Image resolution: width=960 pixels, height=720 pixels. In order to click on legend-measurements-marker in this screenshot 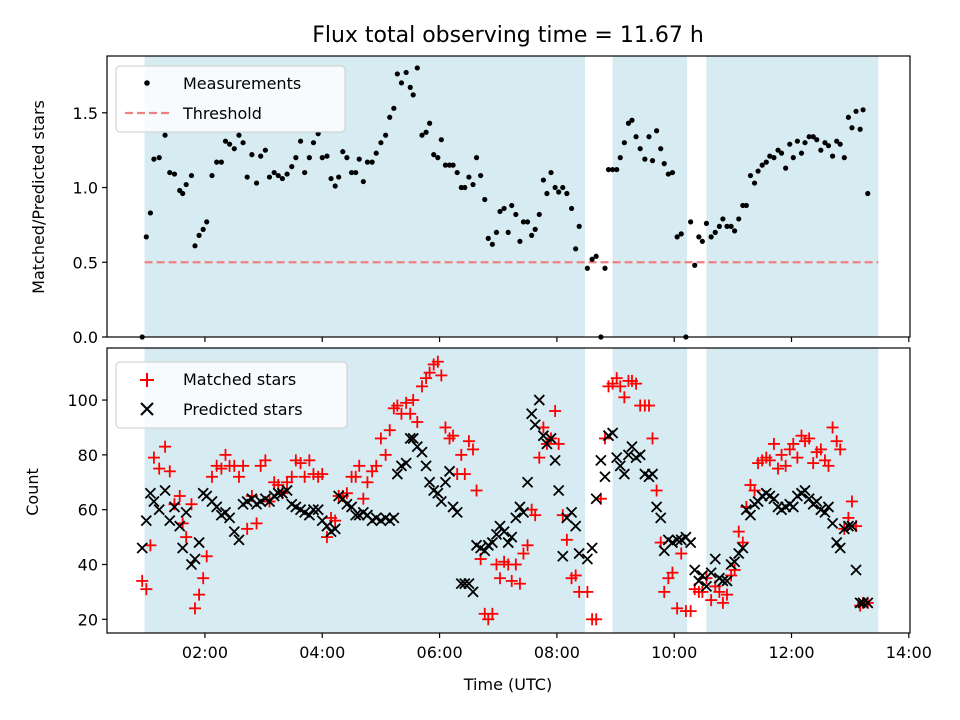, I will do `click(147, 83)`.